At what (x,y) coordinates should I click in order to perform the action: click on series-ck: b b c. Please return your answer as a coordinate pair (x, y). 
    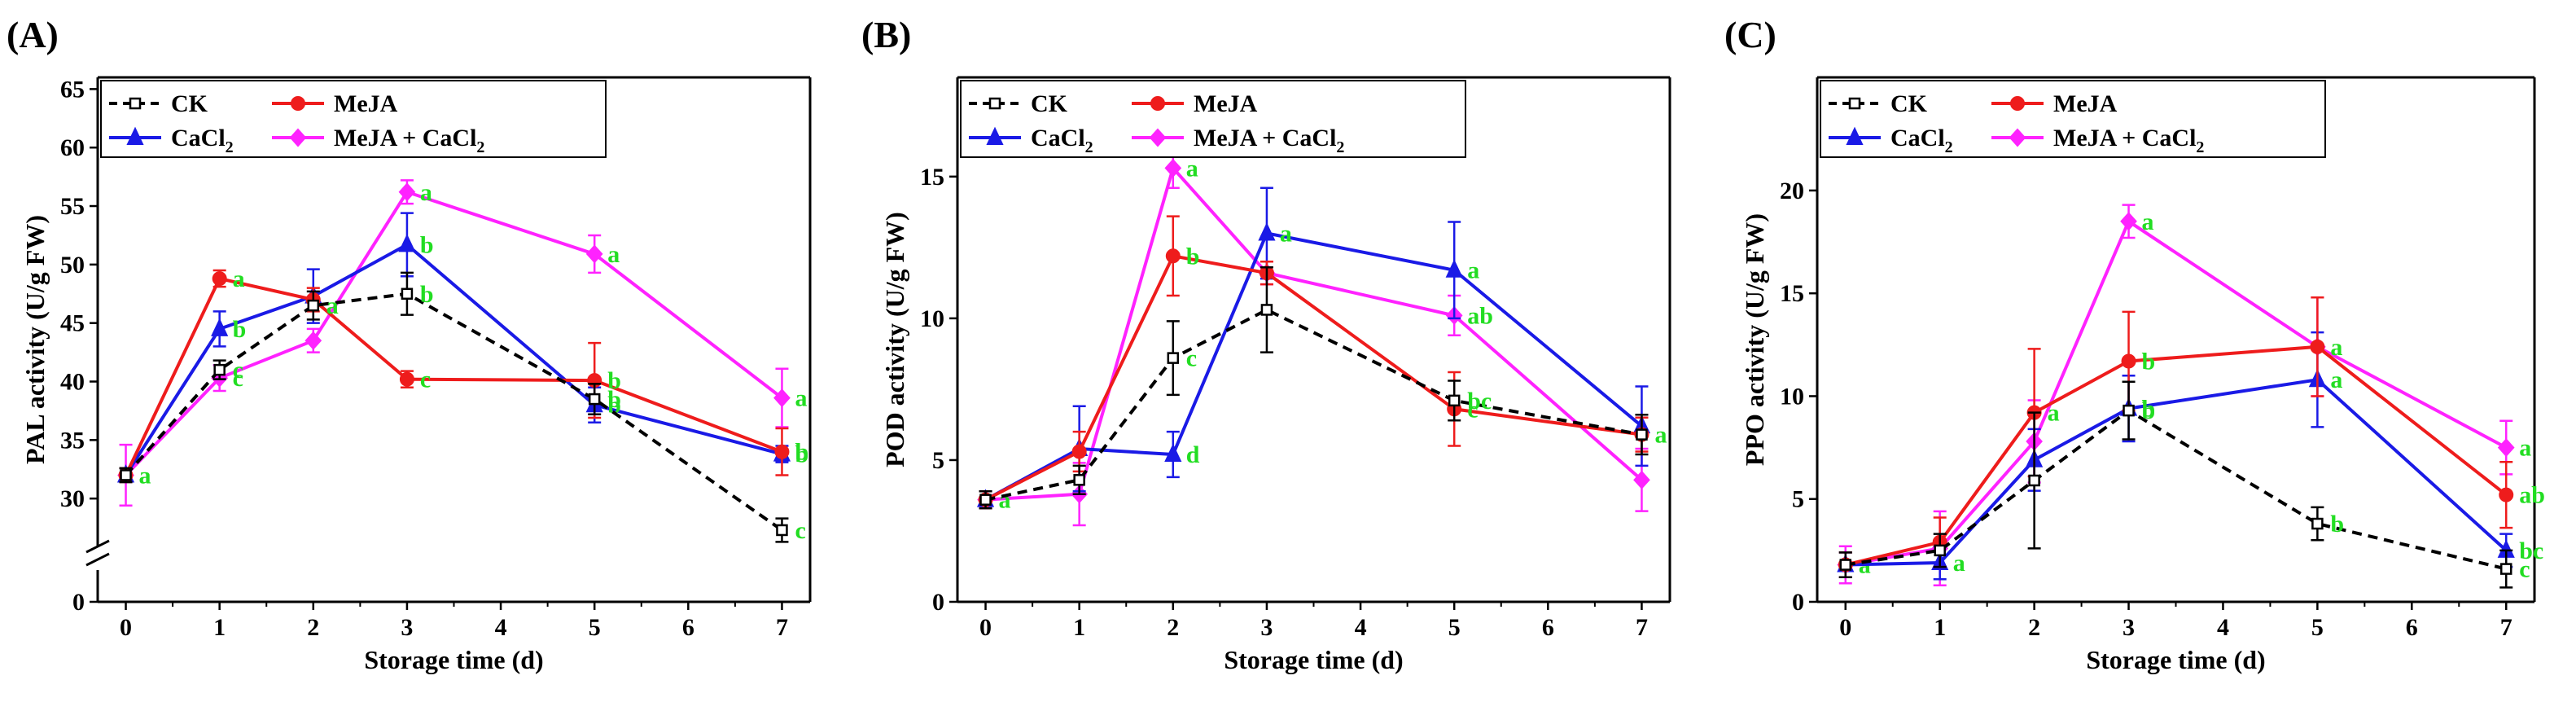
    Looking at the image, I should click on (2184, 485).